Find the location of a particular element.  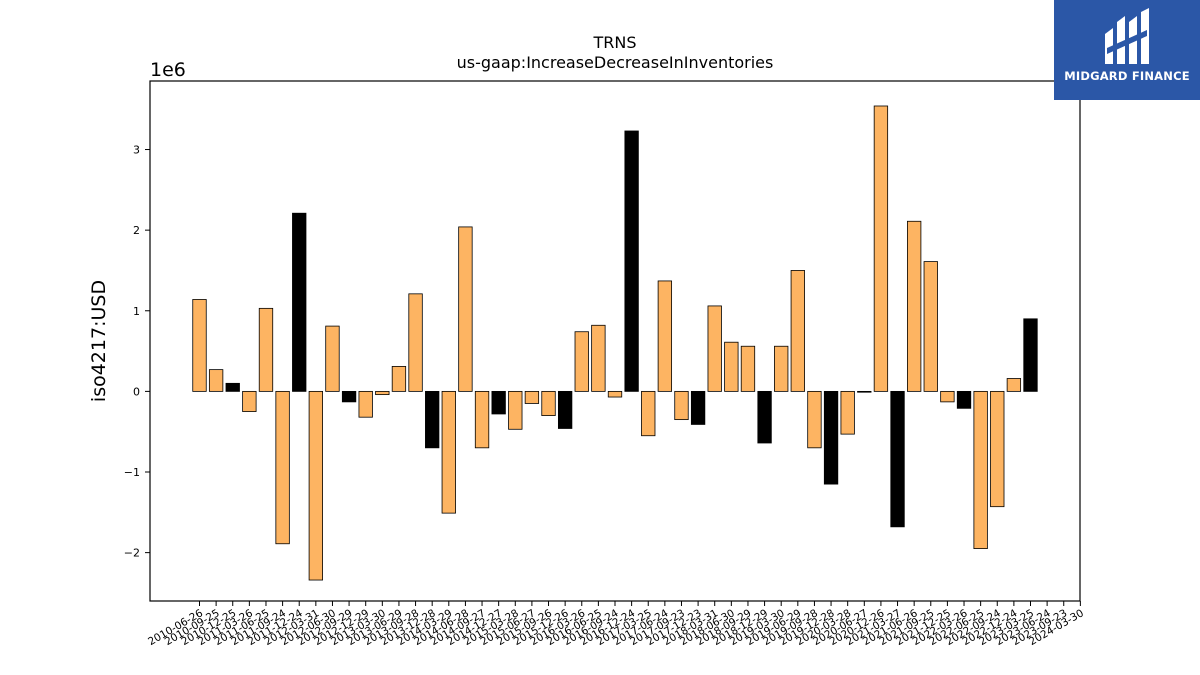

logo: MIDGARD FINANCE is located at coordinates (1127, 50).